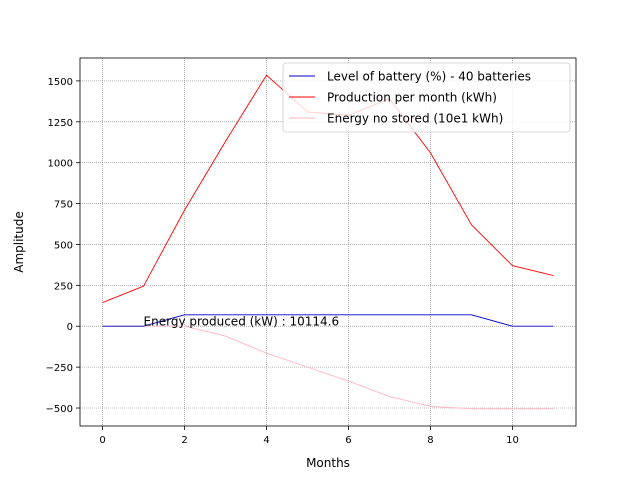  What do you see at coordinates (63, 286) in the screenshot?
I see `y-tick-label: 250` at bounding box center [63, 286].